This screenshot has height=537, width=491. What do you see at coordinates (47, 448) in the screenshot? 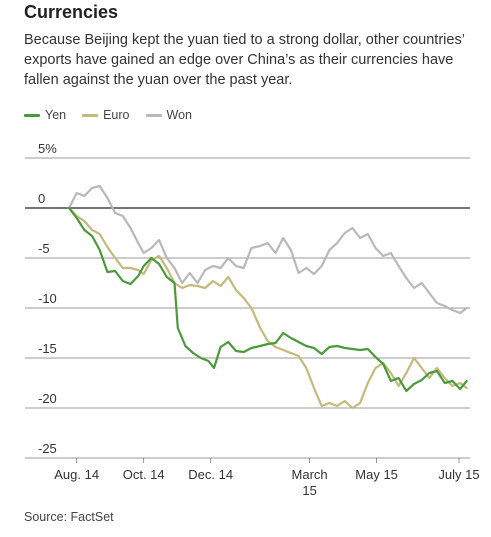
I see `y-tick-label: -25` at bounding box center [47, 448].